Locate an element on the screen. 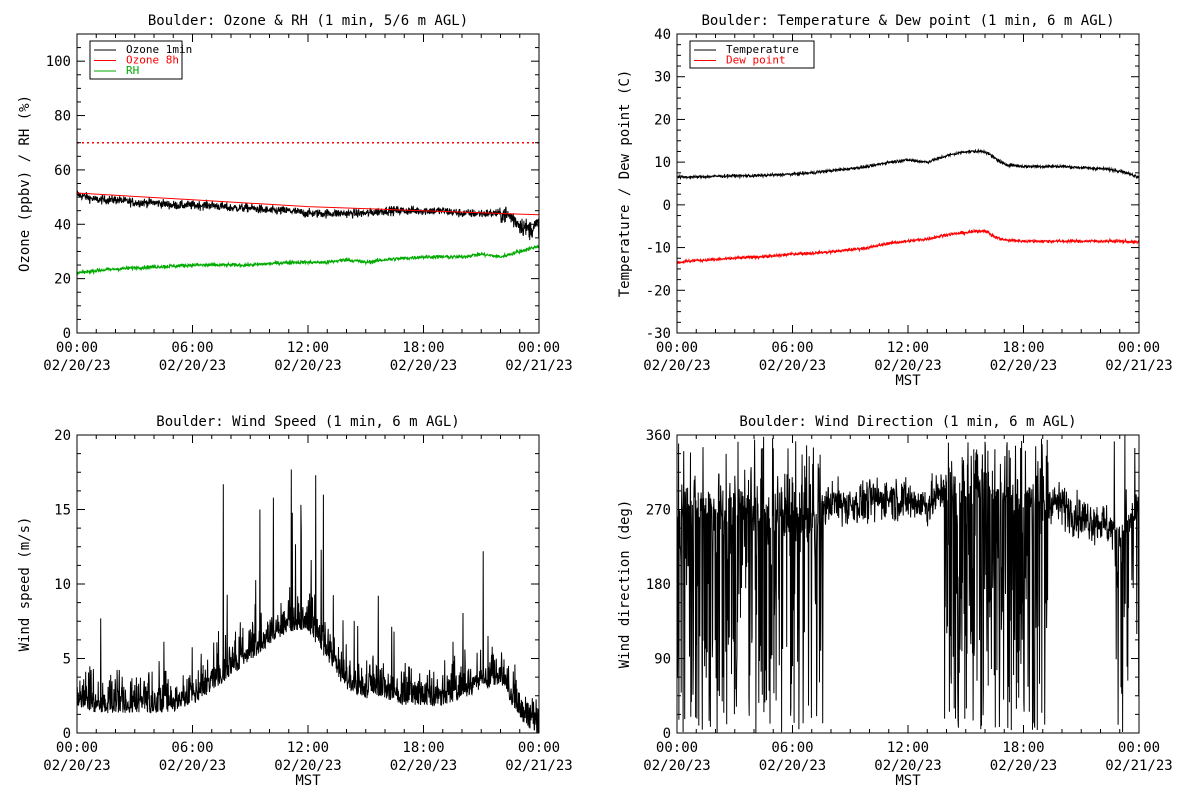 The image size is (1200, 800). y-tick-label: 60 is located at coordinates (62, 171).